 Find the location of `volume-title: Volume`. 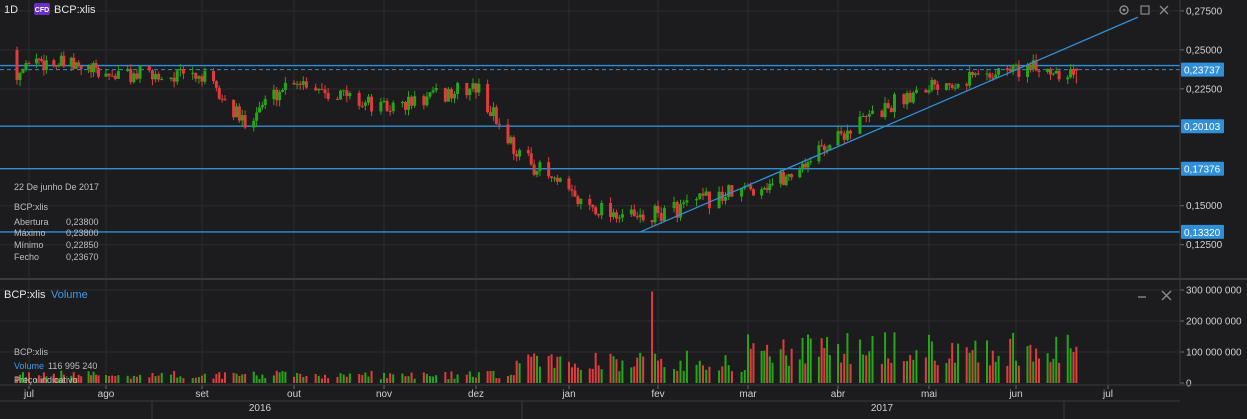

volume-title: Volume is located at coordinates (69, 295).